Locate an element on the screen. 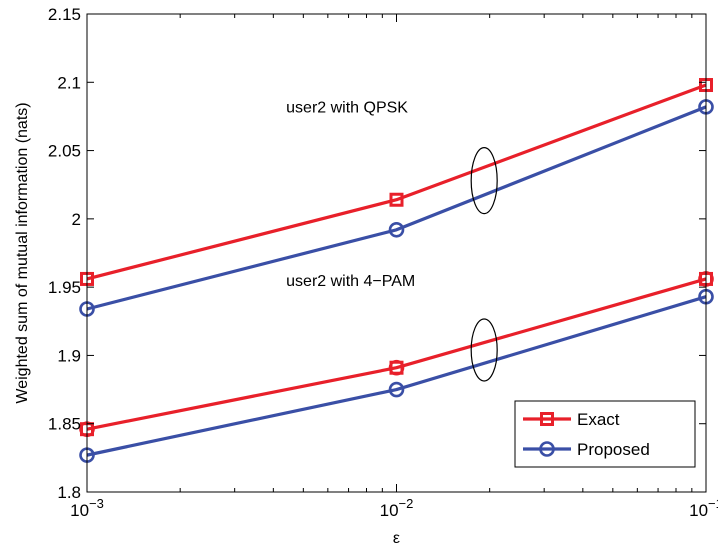  x-tick-label: 10⁻³ is located at coordinates (87, 508).